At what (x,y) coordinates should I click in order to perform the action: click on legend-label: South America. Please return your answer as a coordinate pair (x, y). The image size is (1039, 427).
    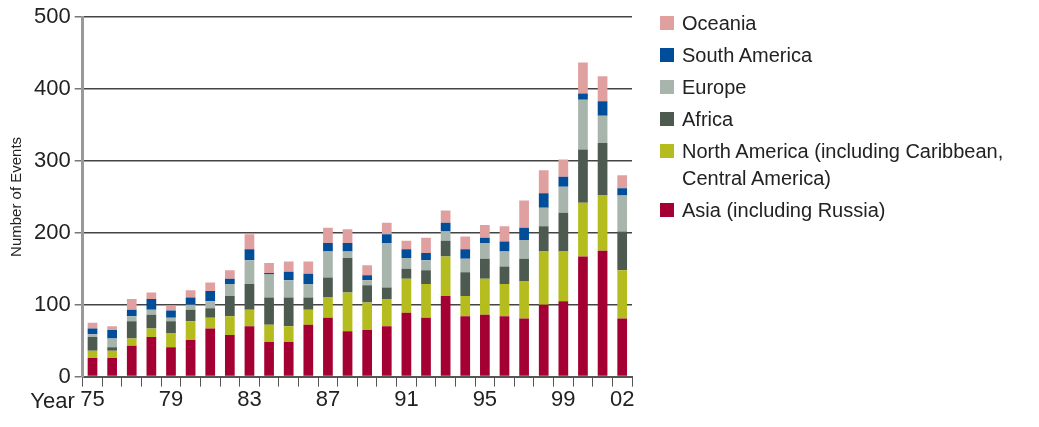
    Looking at the image, I should click on (747, 55).